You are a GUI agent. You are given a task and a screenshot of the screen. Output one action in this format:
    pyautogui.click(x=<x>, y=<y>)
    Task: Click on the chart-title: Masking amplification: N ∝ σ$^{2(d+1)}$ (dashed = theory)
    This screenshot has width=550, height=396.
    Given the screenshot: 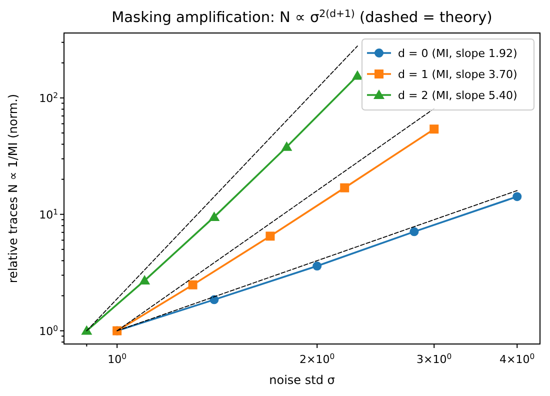 What is the action you would take?
    pyautogui.click(x=302, y=17)
    